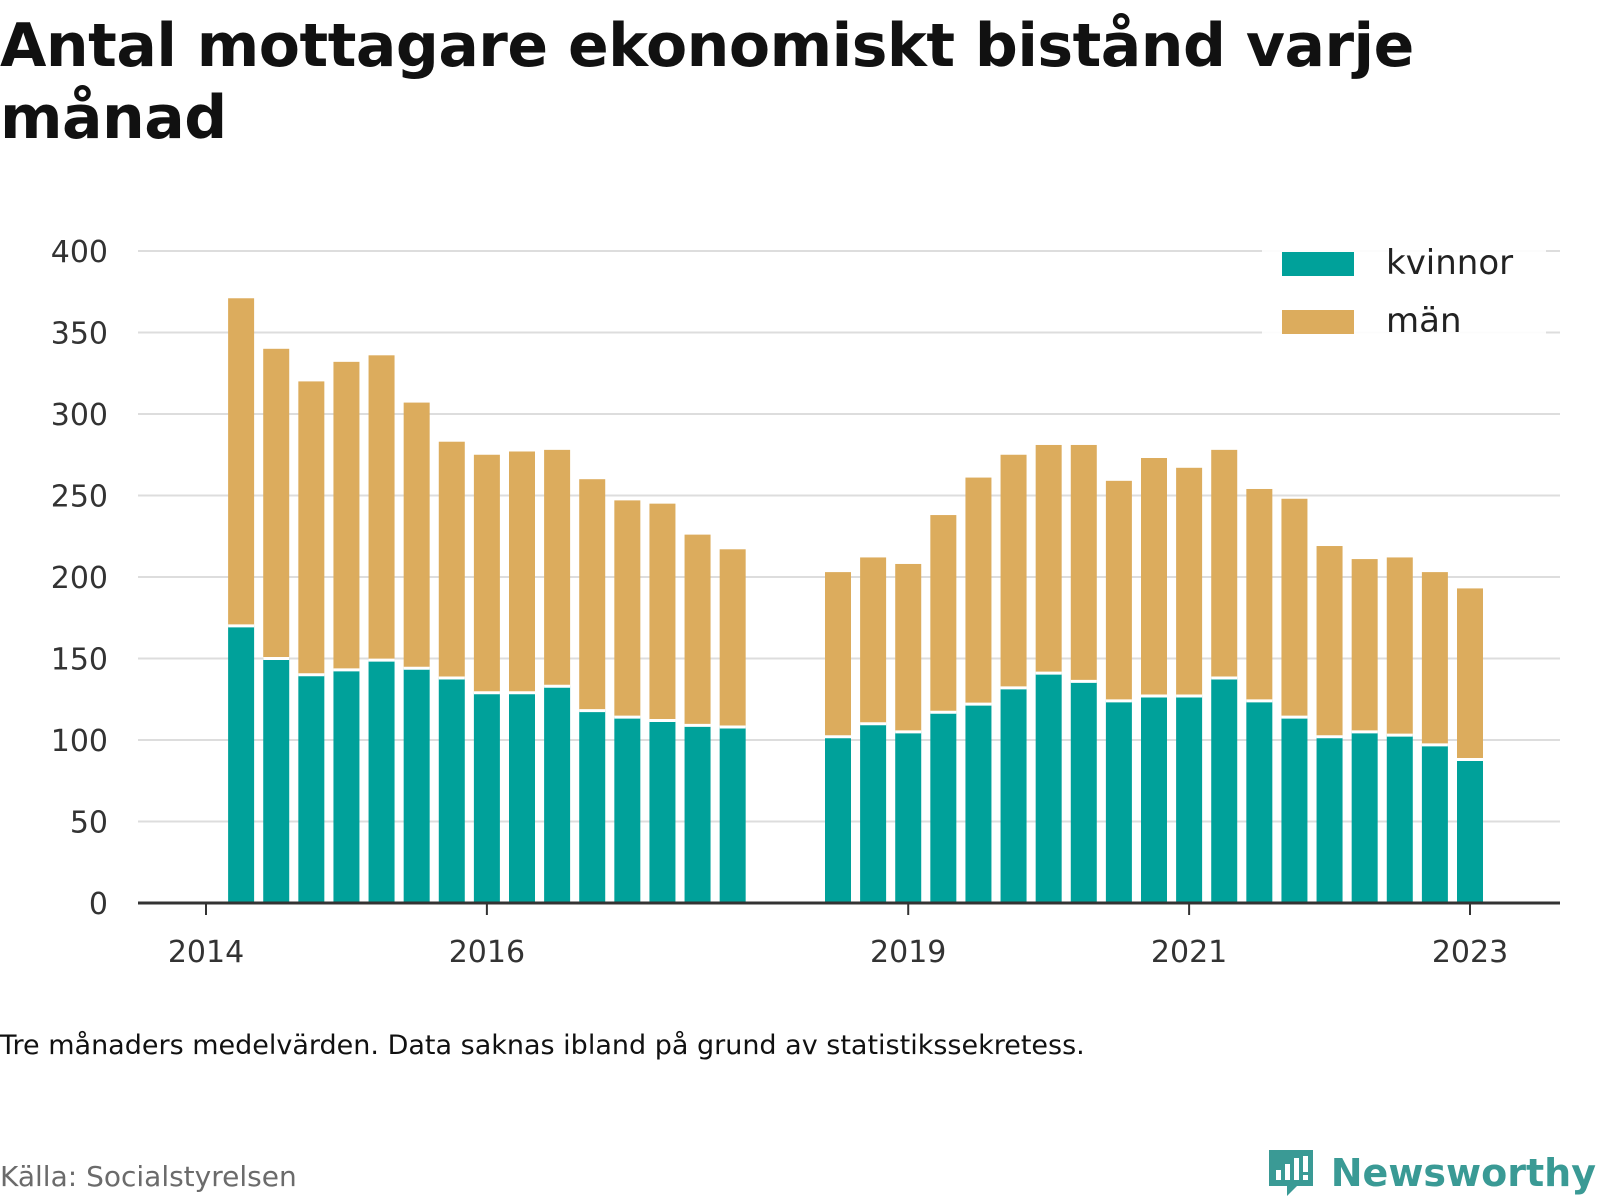  What do you see at coordinates (98, 904) in the screenshot?
I see `y-tick-label: 0` at bounding box center [98, 904].